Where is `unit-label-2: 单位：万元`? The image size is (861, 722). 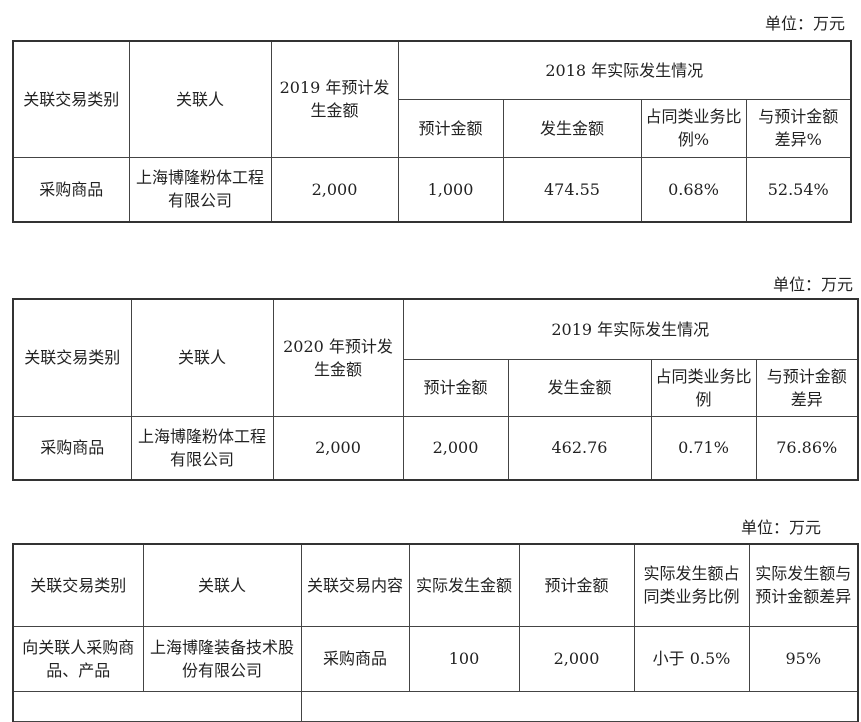 unit-label-2: 单位：万元 is located at coordinates (812, 284).